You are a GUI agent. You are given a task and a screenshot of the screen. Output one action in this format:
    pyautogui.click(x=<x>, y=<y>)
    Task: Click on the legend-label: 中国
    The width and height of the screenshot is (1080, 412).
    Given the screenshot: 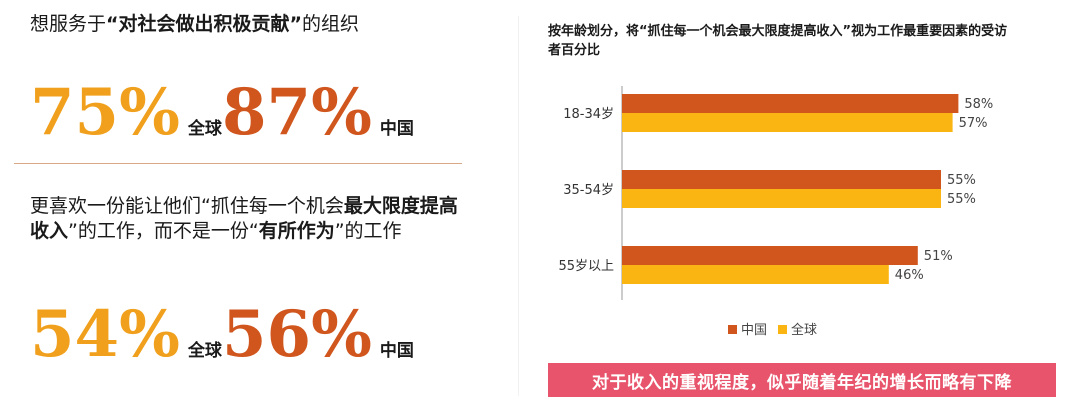 What is the action you would take?
    pyautogui.click(x=754, y=330)
    